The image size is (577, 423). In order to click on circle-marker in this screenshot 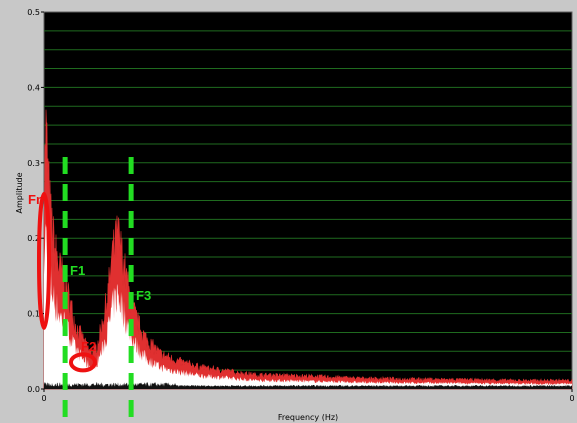, I will do `click(82, 362)`.